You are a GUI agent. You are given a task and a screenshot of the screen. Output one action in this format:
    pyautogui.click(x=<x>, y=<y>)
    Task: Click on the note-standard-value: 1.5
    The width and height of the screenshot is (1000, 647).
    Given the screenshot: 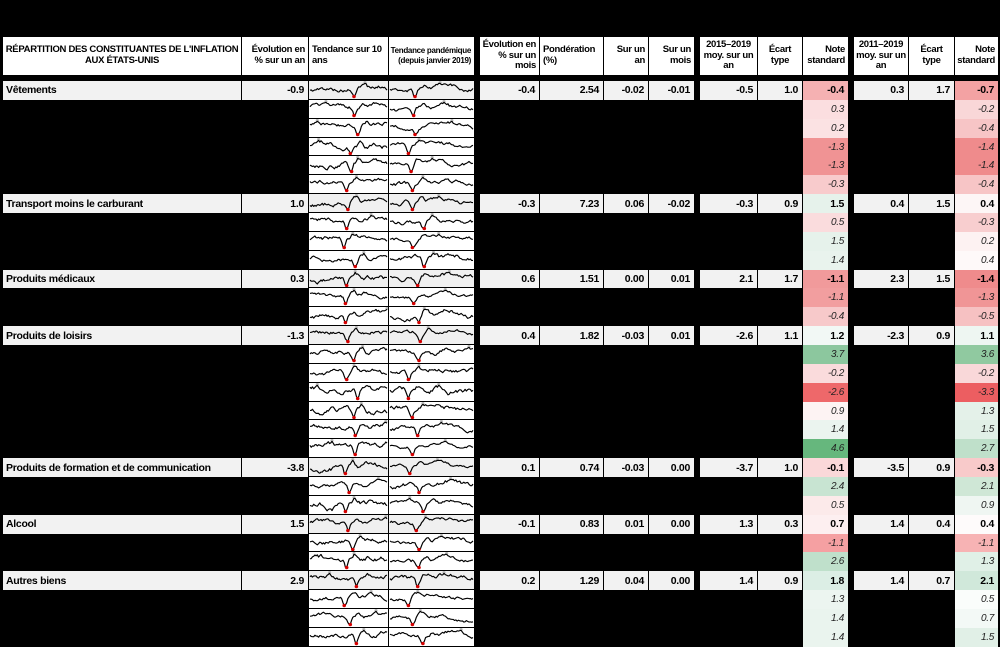 What is the action you would take?
    pyautogui.click(x=977, y=637)
    